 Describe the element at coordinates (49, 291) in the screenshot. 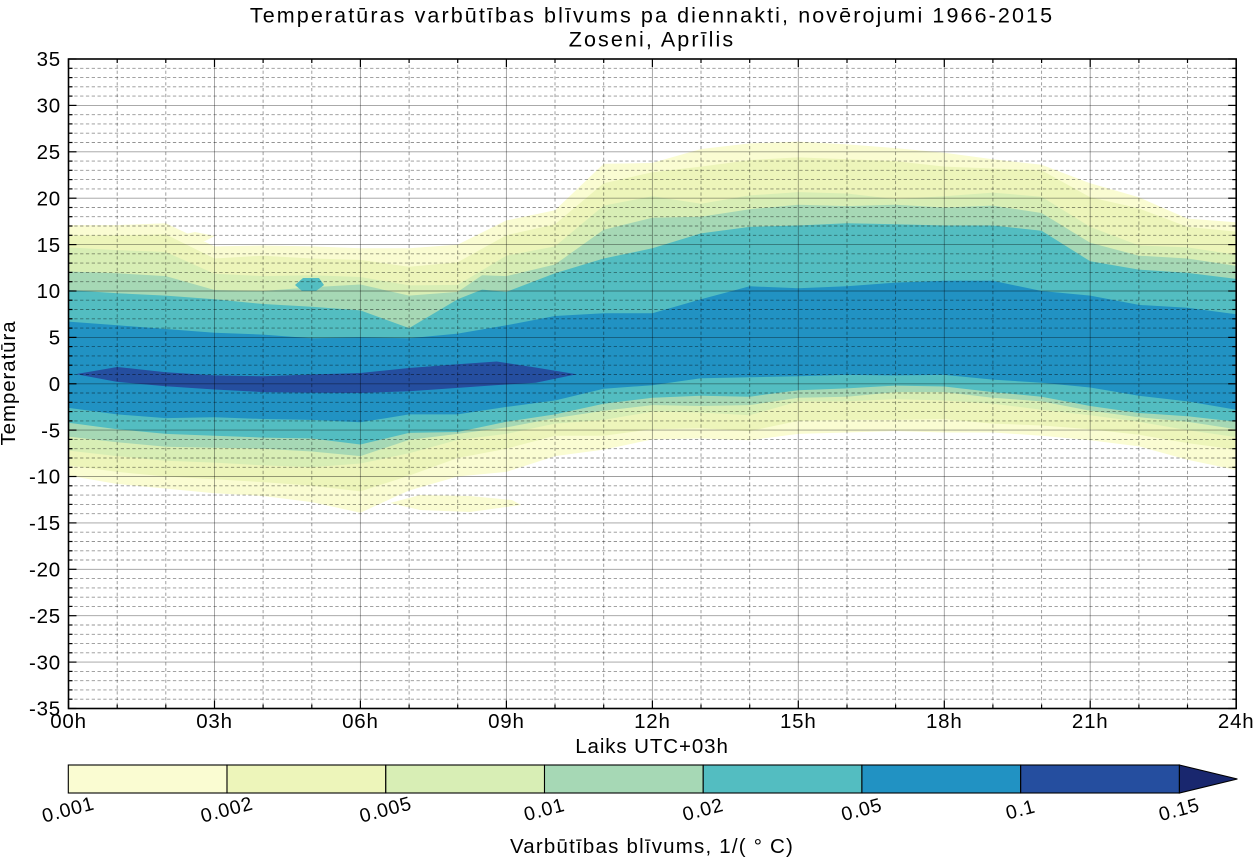

I see `svg-text: 10` at that location.